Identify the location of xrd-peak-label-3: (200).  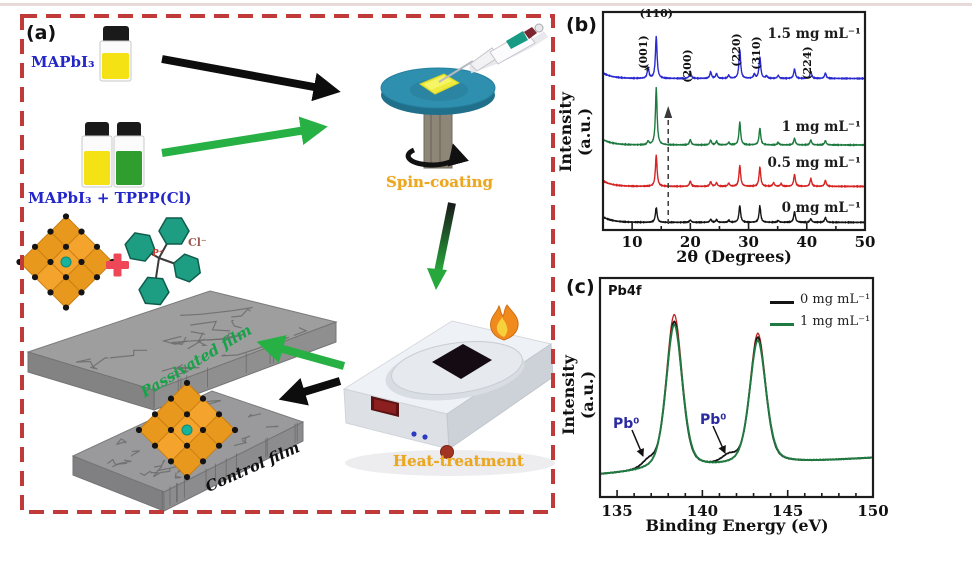
(687, 65).